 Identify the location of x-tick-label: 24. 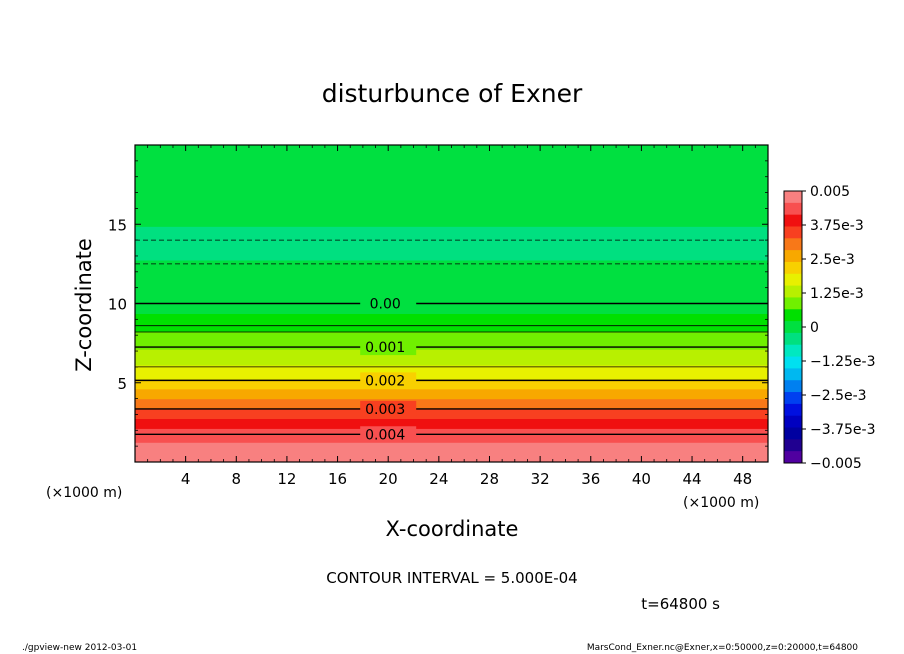
(438, 479).